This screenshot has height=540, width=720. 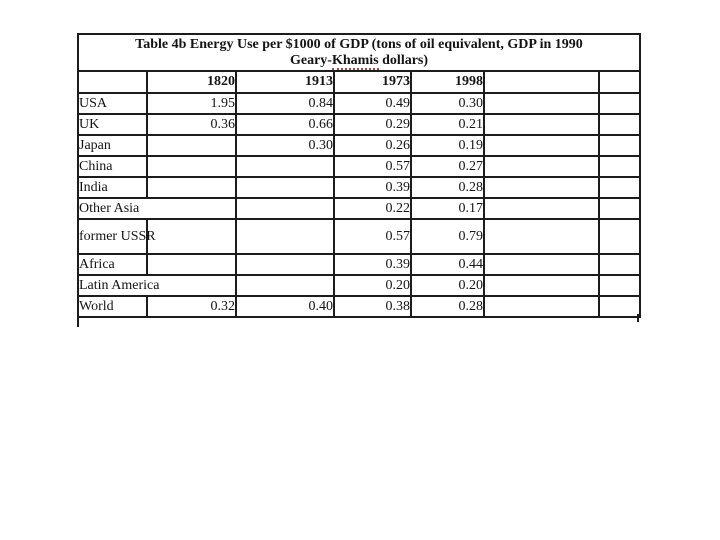 What do you see at coordinates (285, 82) in the screenshot?
I see `header-year-1913: 1913` at bounding box center [285, 82].